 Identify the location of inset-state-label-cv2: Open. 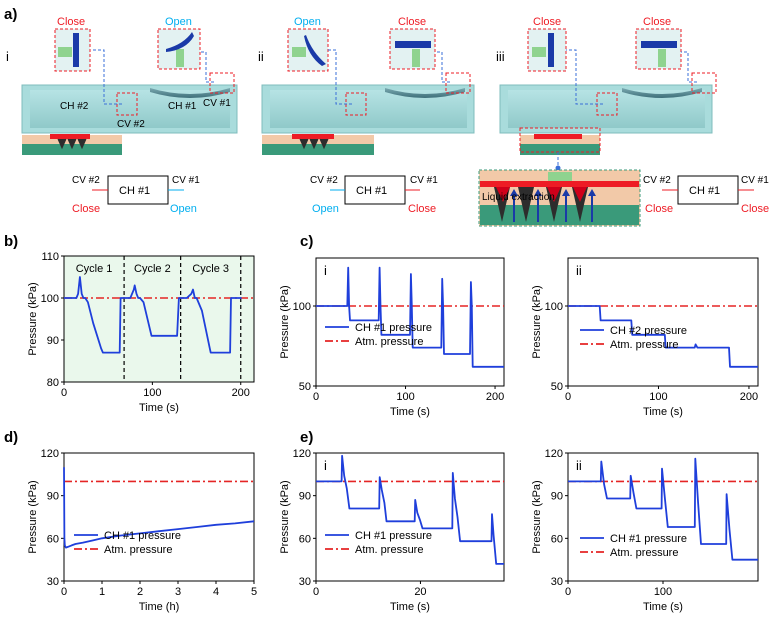
(307, 22).